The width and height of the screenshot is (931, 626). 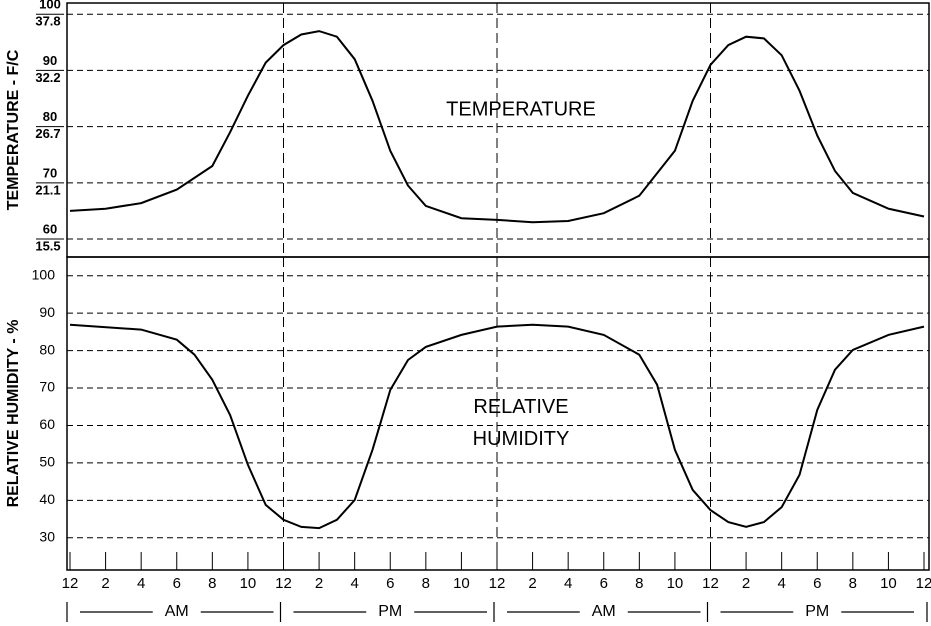 What do you see at coordinates (13, 414) in the screenshot?
I see `y-axis-label: RELATIVE HUMIDITY - %` at bounding box center [13, 414].